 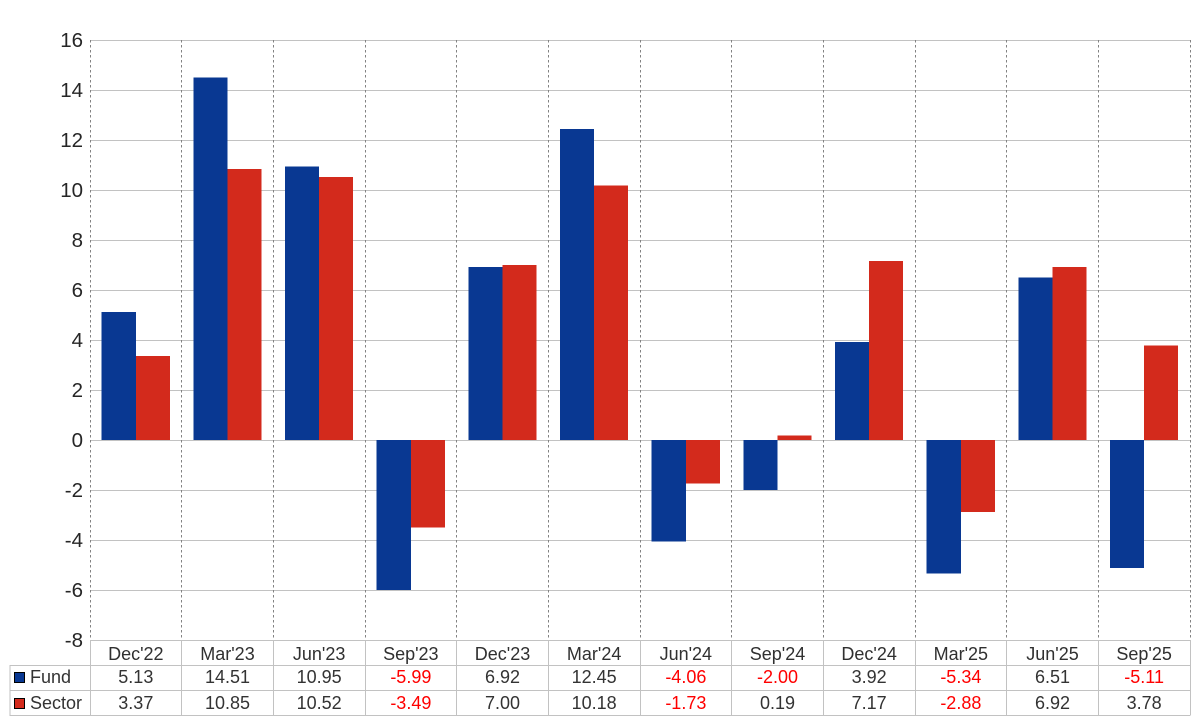 What do you see at coordinates (668, 491) in the screenshot?
I see `bar-fund-Jun'24` at bounding box center [668, 491].